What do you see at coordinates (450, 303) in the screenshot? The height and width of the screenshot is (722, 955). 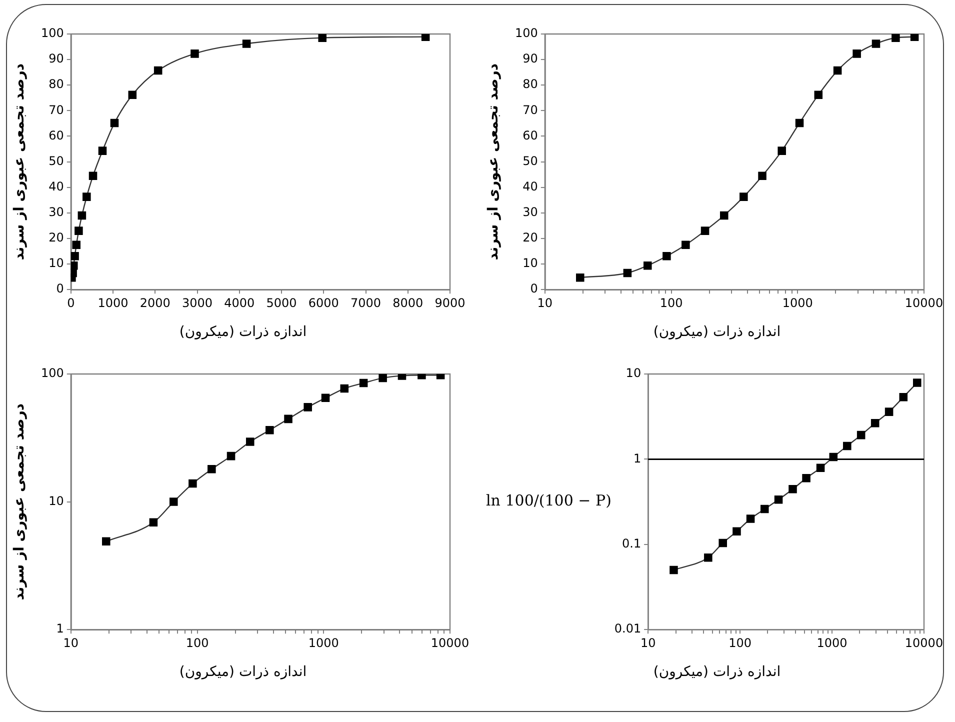 I see `x-tick-label: 9000` at bounding box center [450, 303].